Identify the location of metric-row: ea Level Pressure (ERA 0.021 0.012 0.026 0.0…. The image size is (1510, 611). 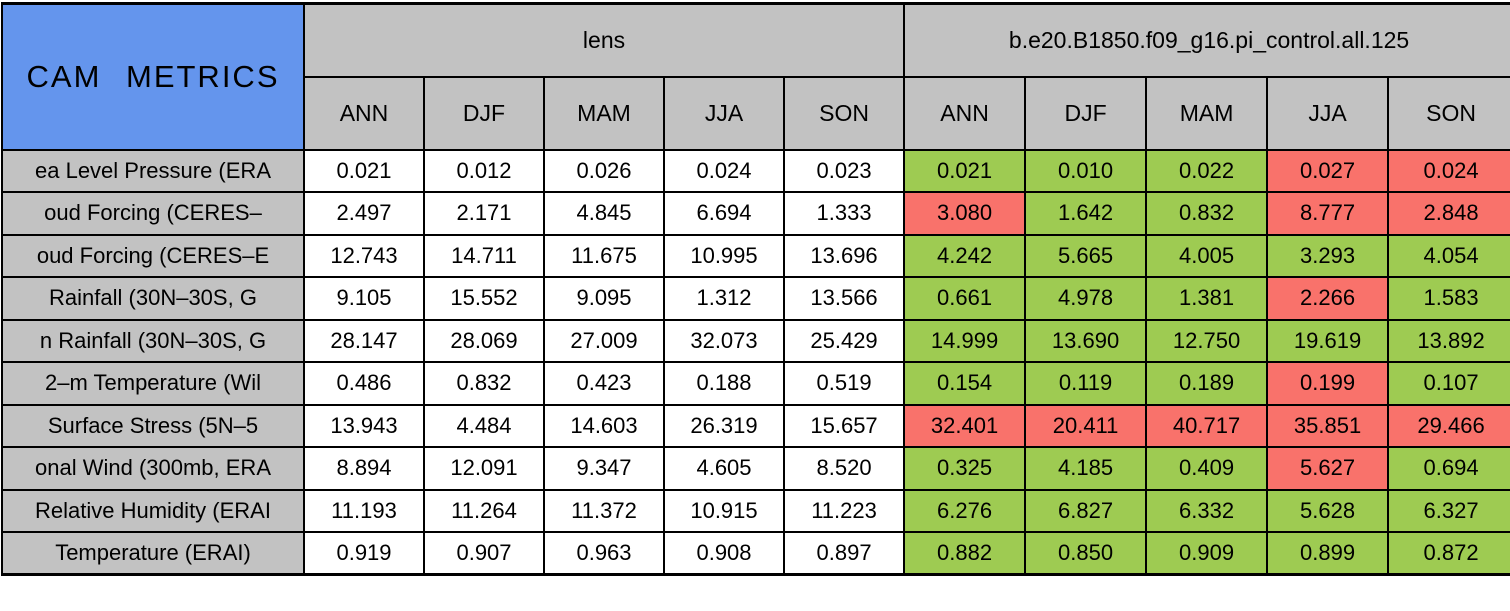
(755, 170).